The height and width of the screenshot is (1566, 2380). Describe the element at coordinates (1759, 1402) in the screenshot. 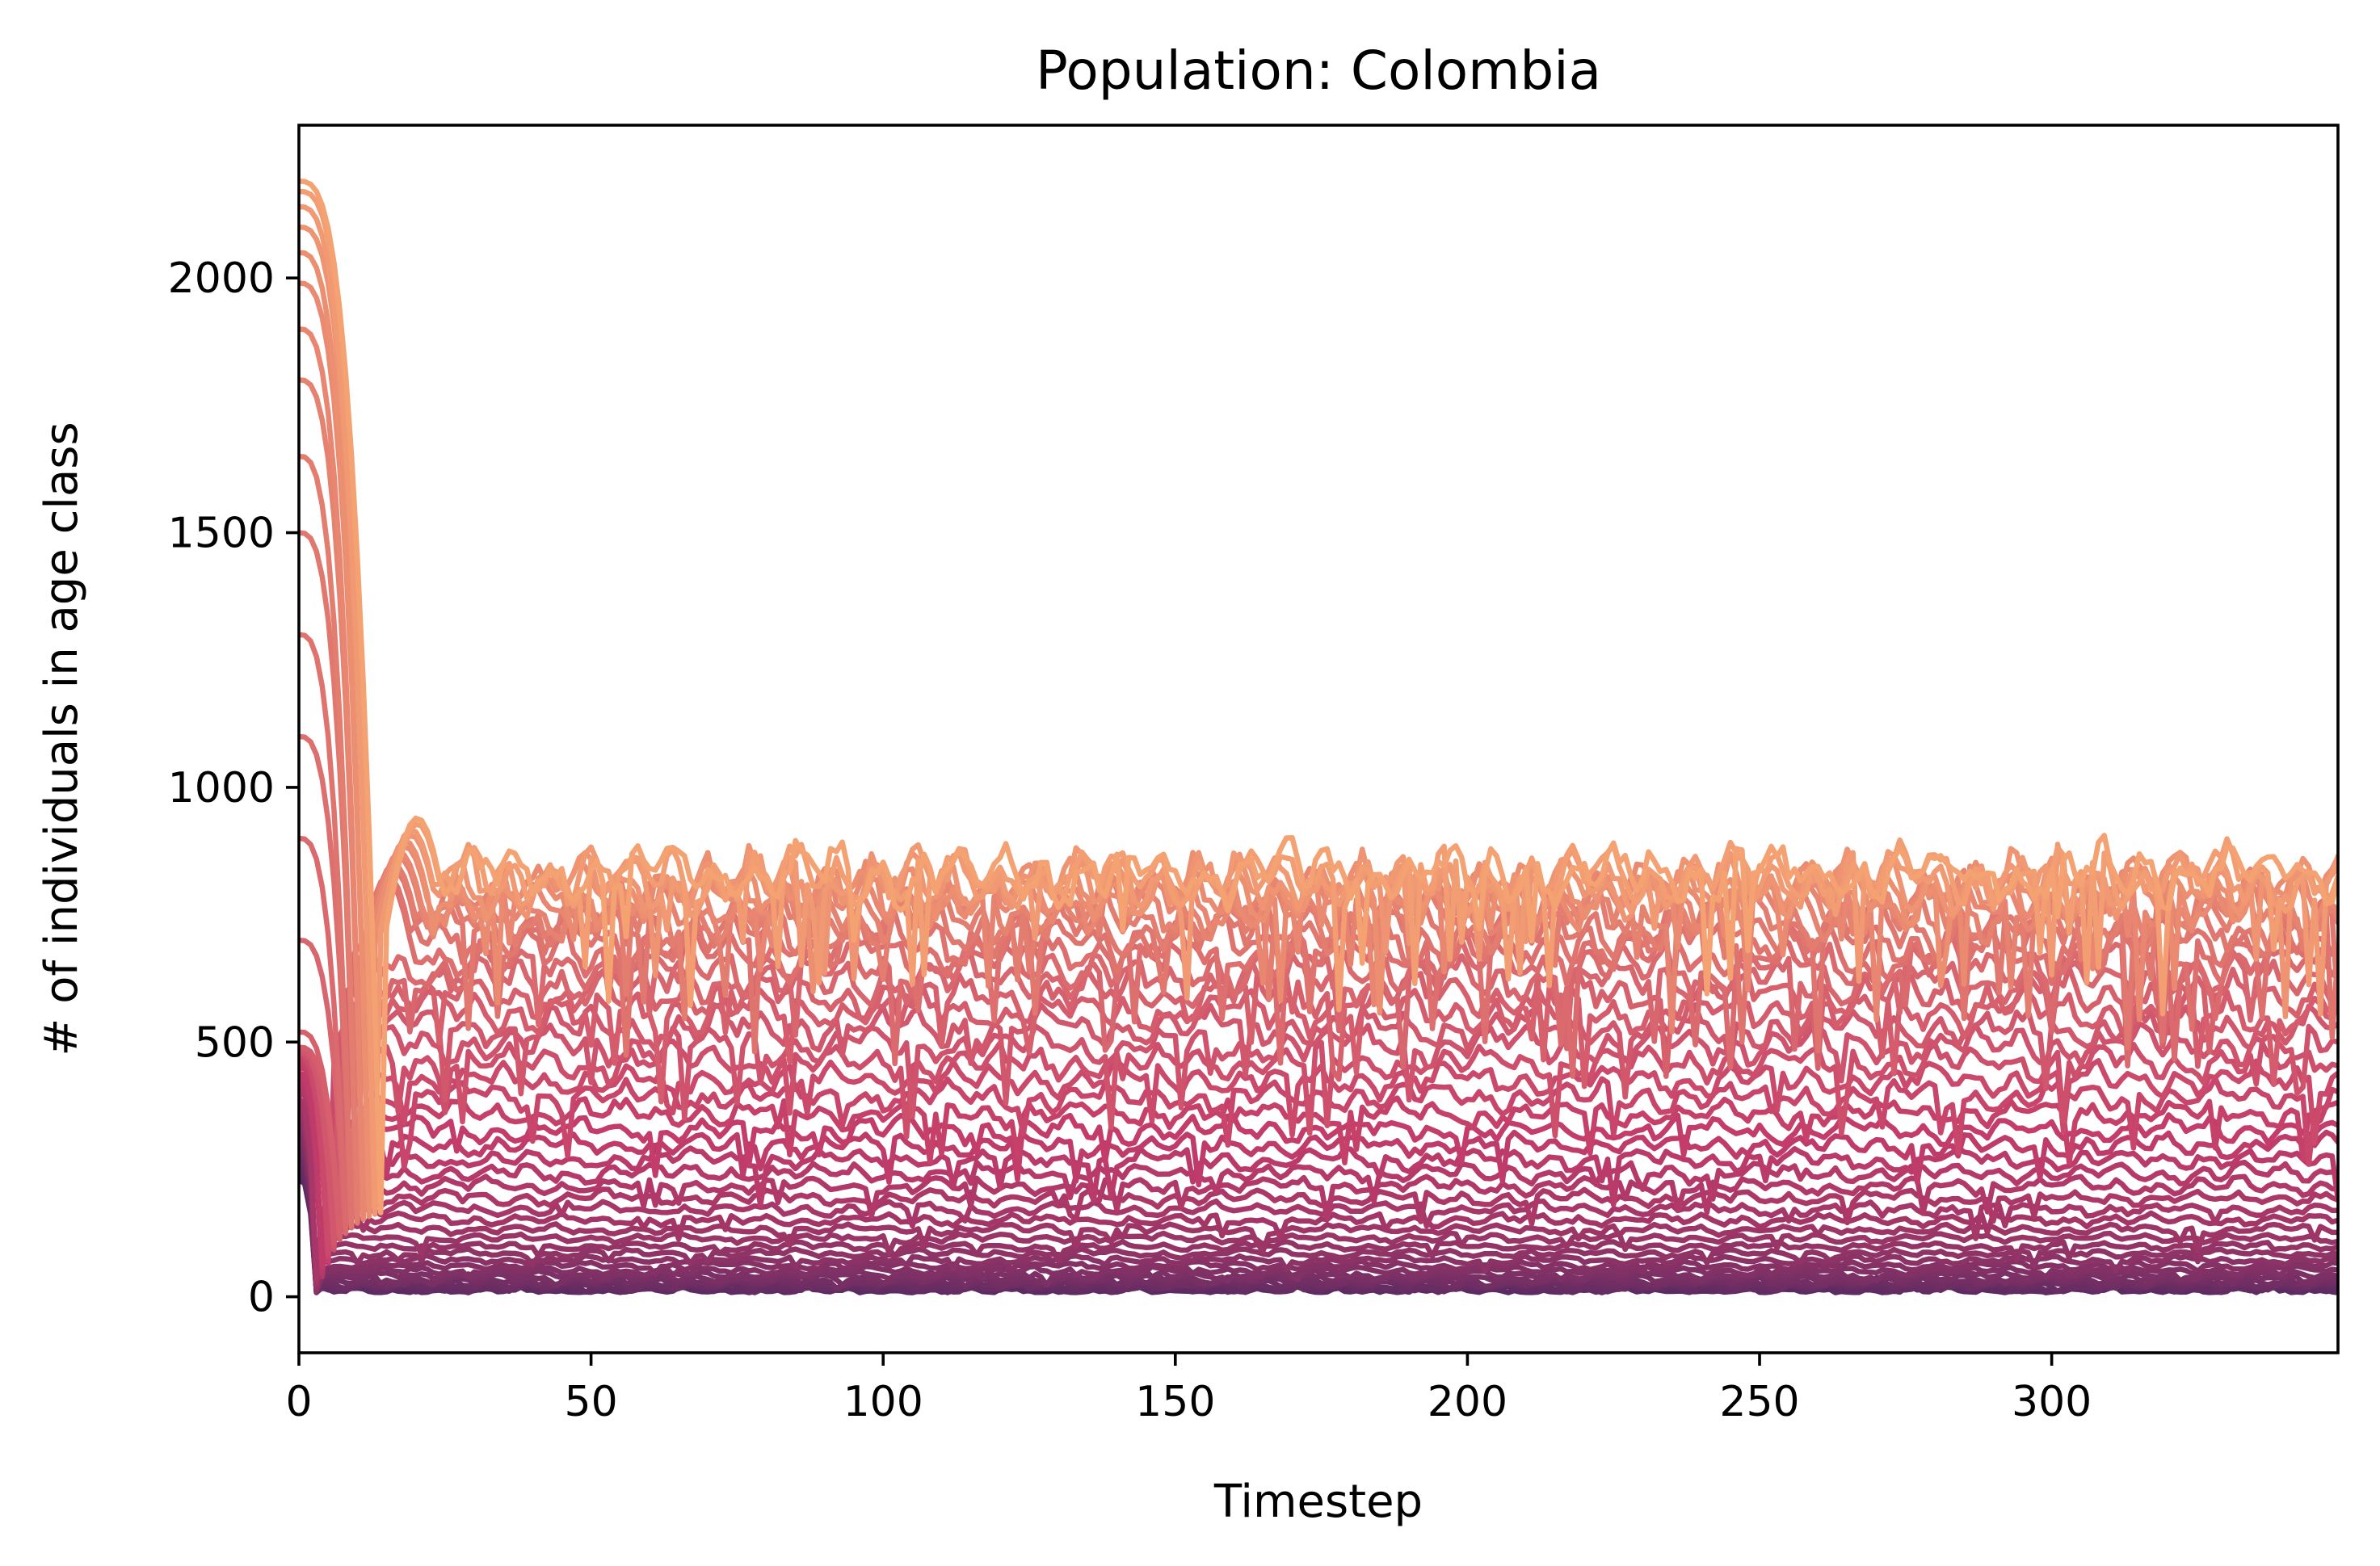

I see `x-tick-label: 250` at that location.